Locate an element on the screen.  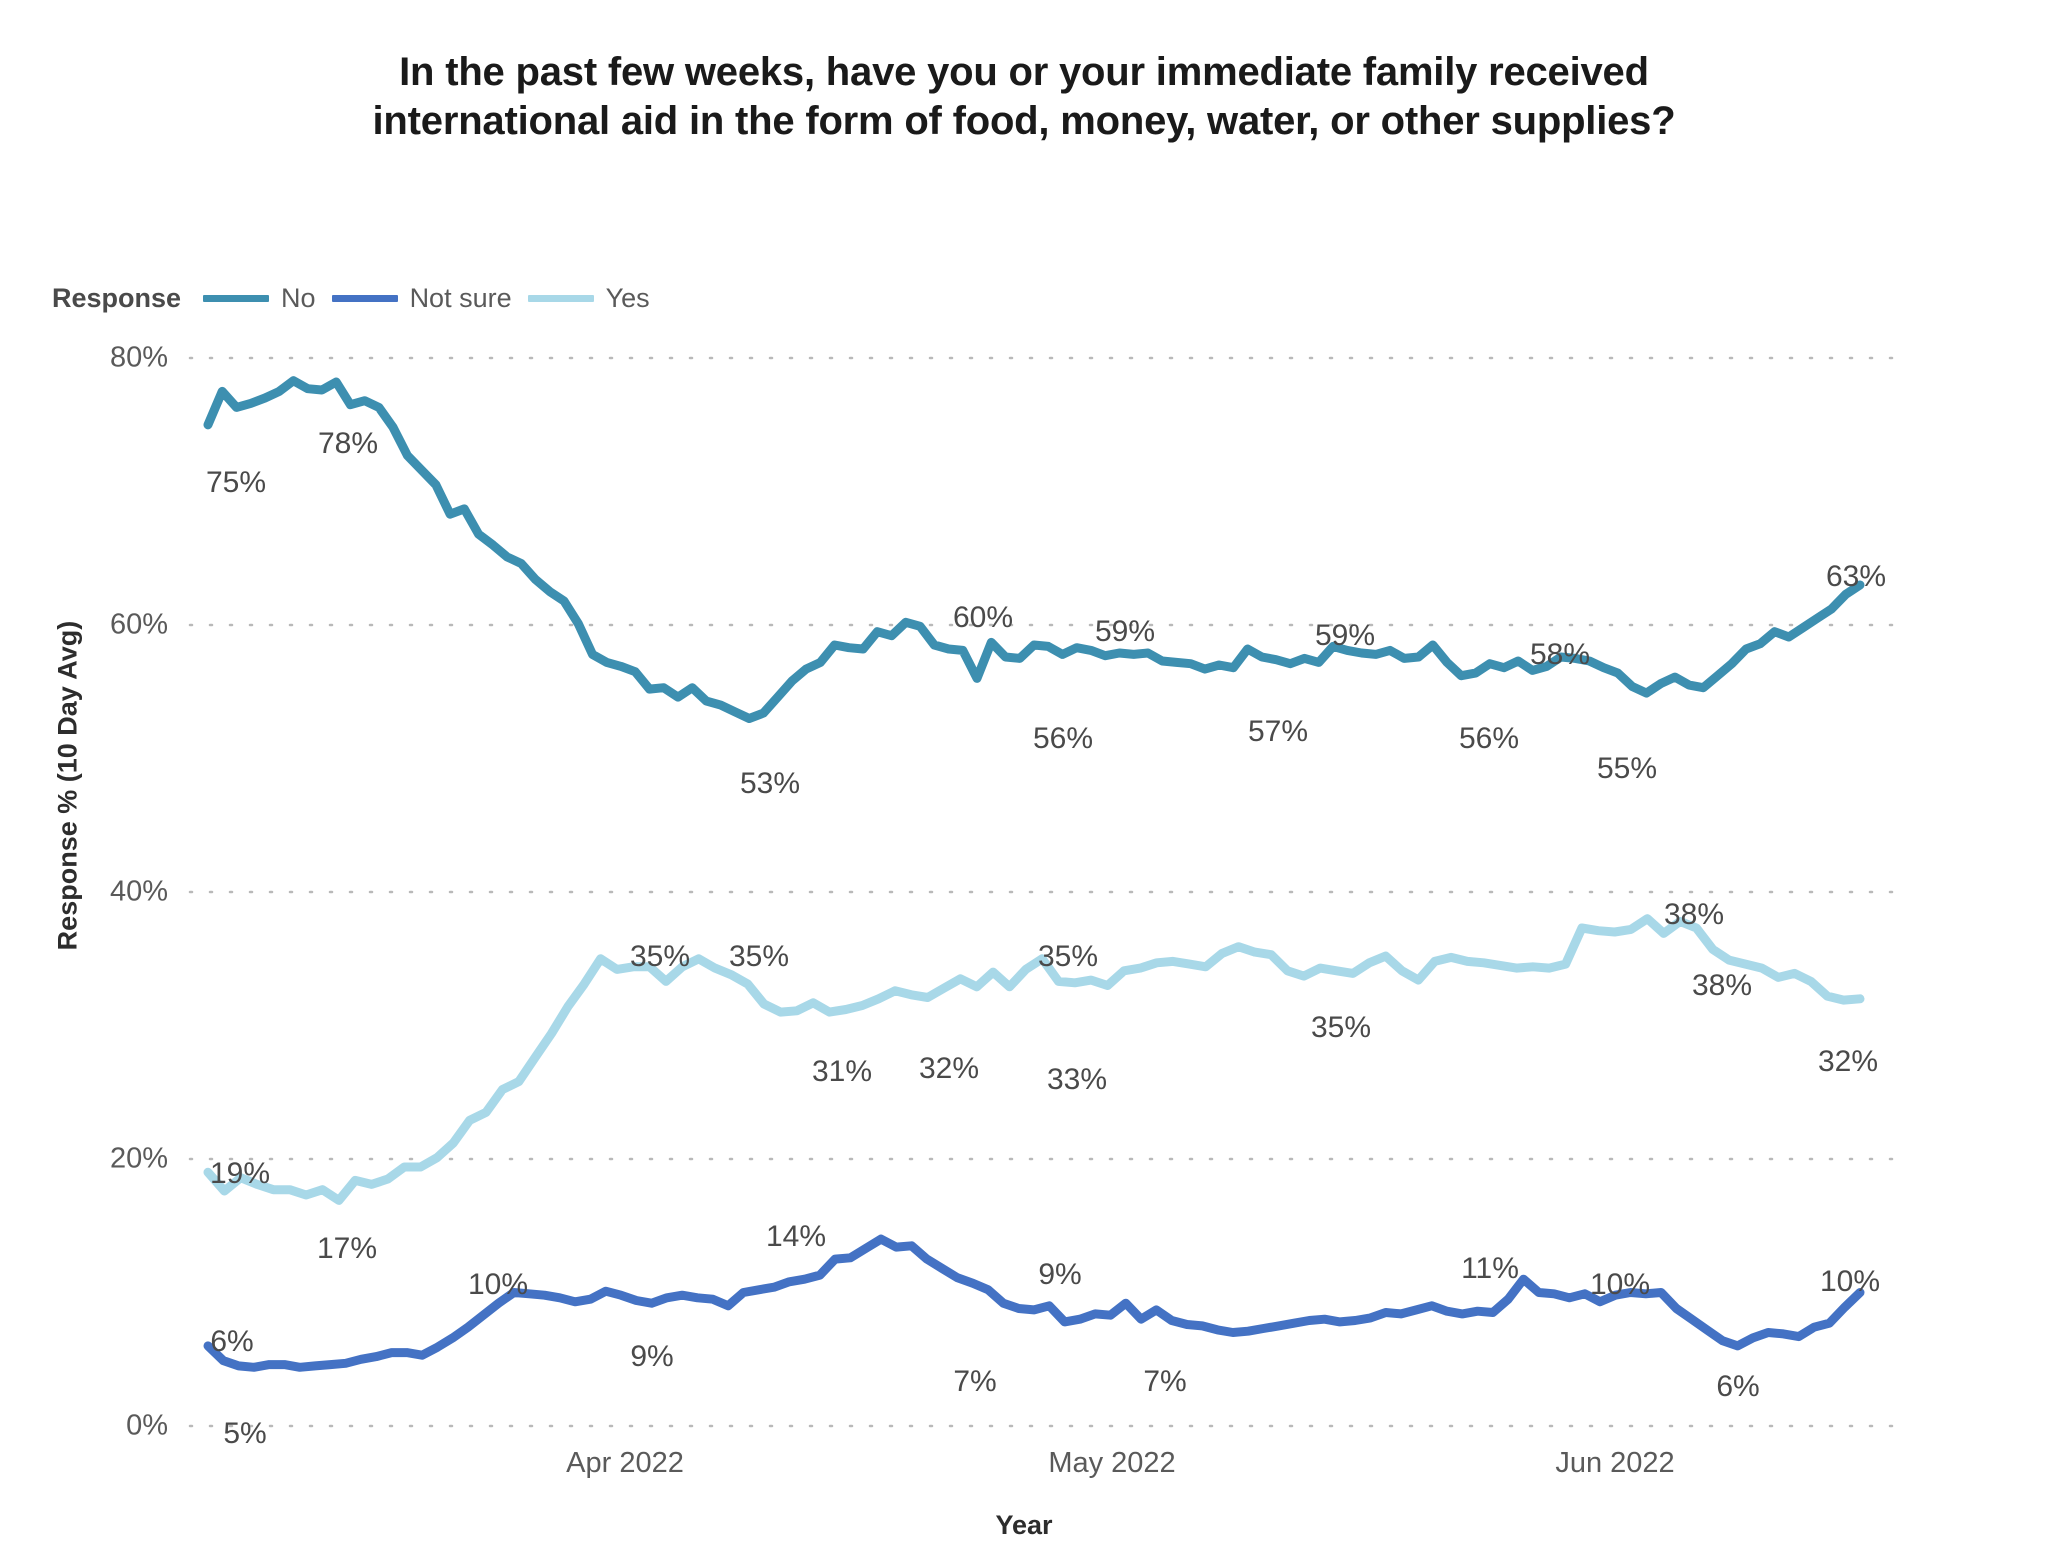
chart-legend: Response No Not sure Yes is located at coordinates (359, 298).